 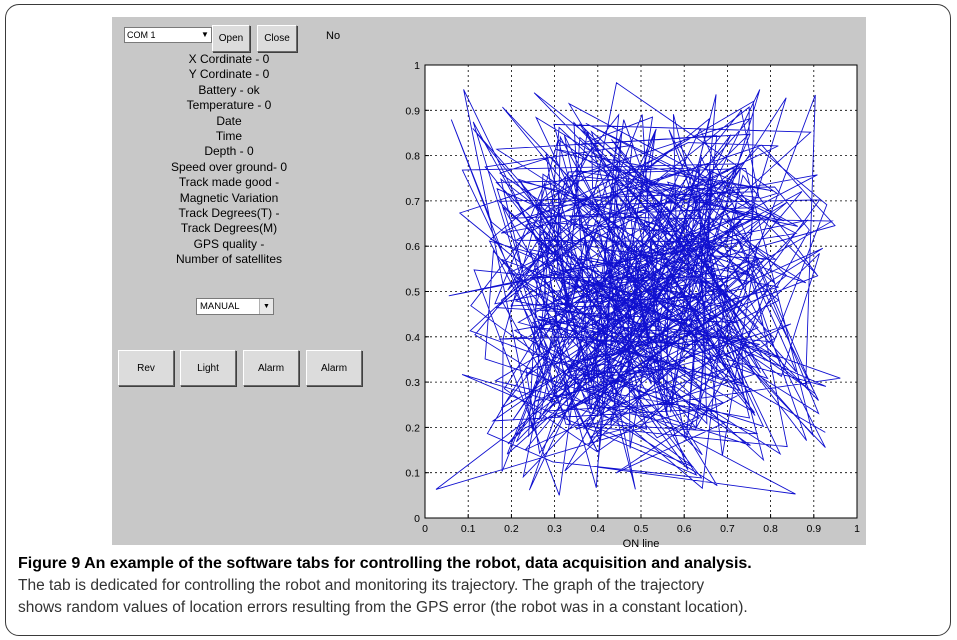 I want to click on x-tick-label: 1, so click(x=857, y=529).